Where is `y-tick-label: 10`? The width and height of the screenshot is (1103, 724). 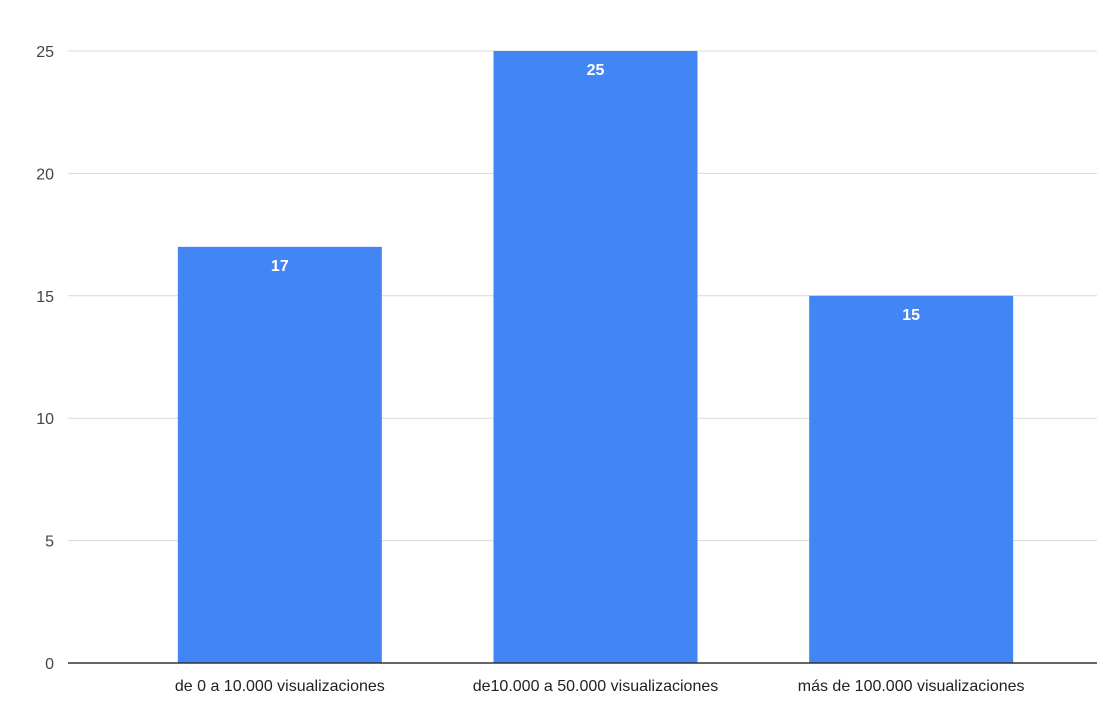
y-tick-label: 10 is located at coordinates (45, 419).